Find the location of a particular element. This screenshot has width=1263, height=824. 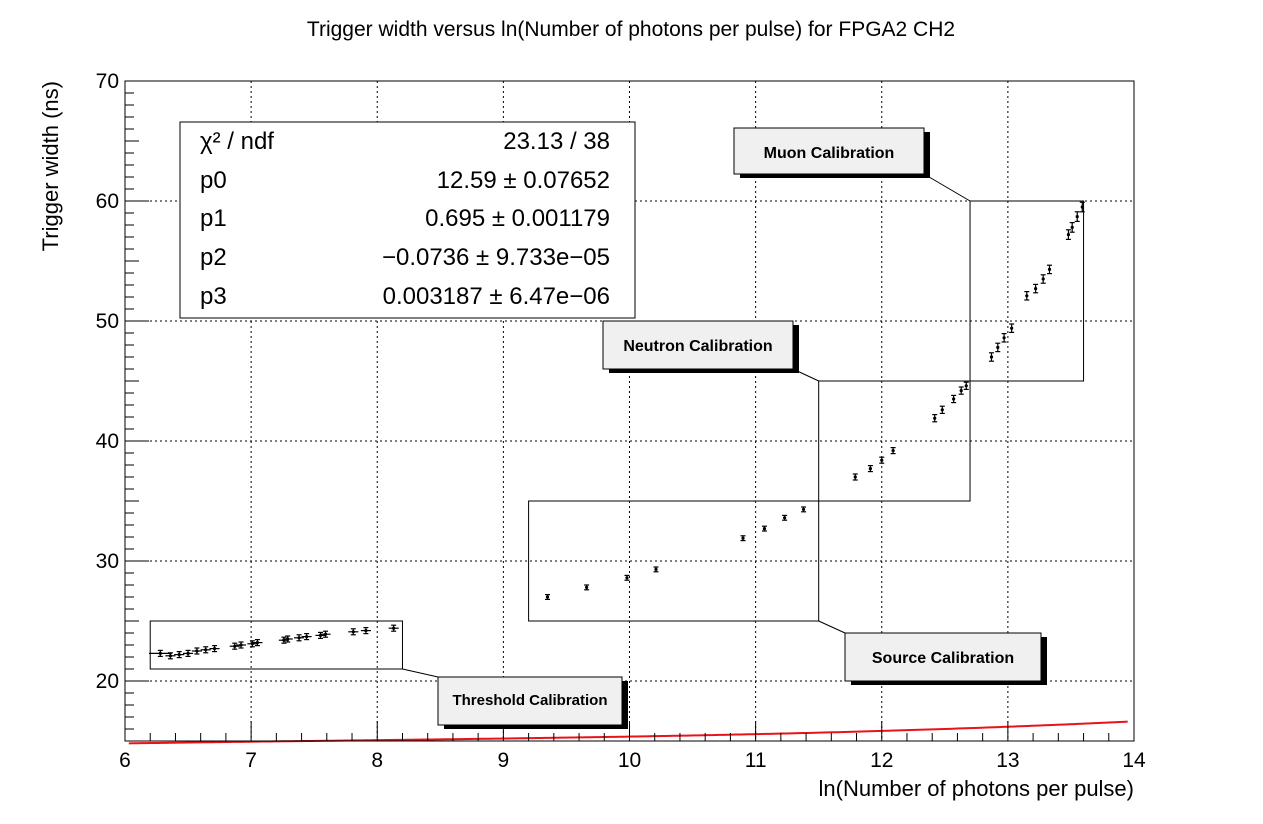

callout-threshold-box is located at coordinates (530, 701).